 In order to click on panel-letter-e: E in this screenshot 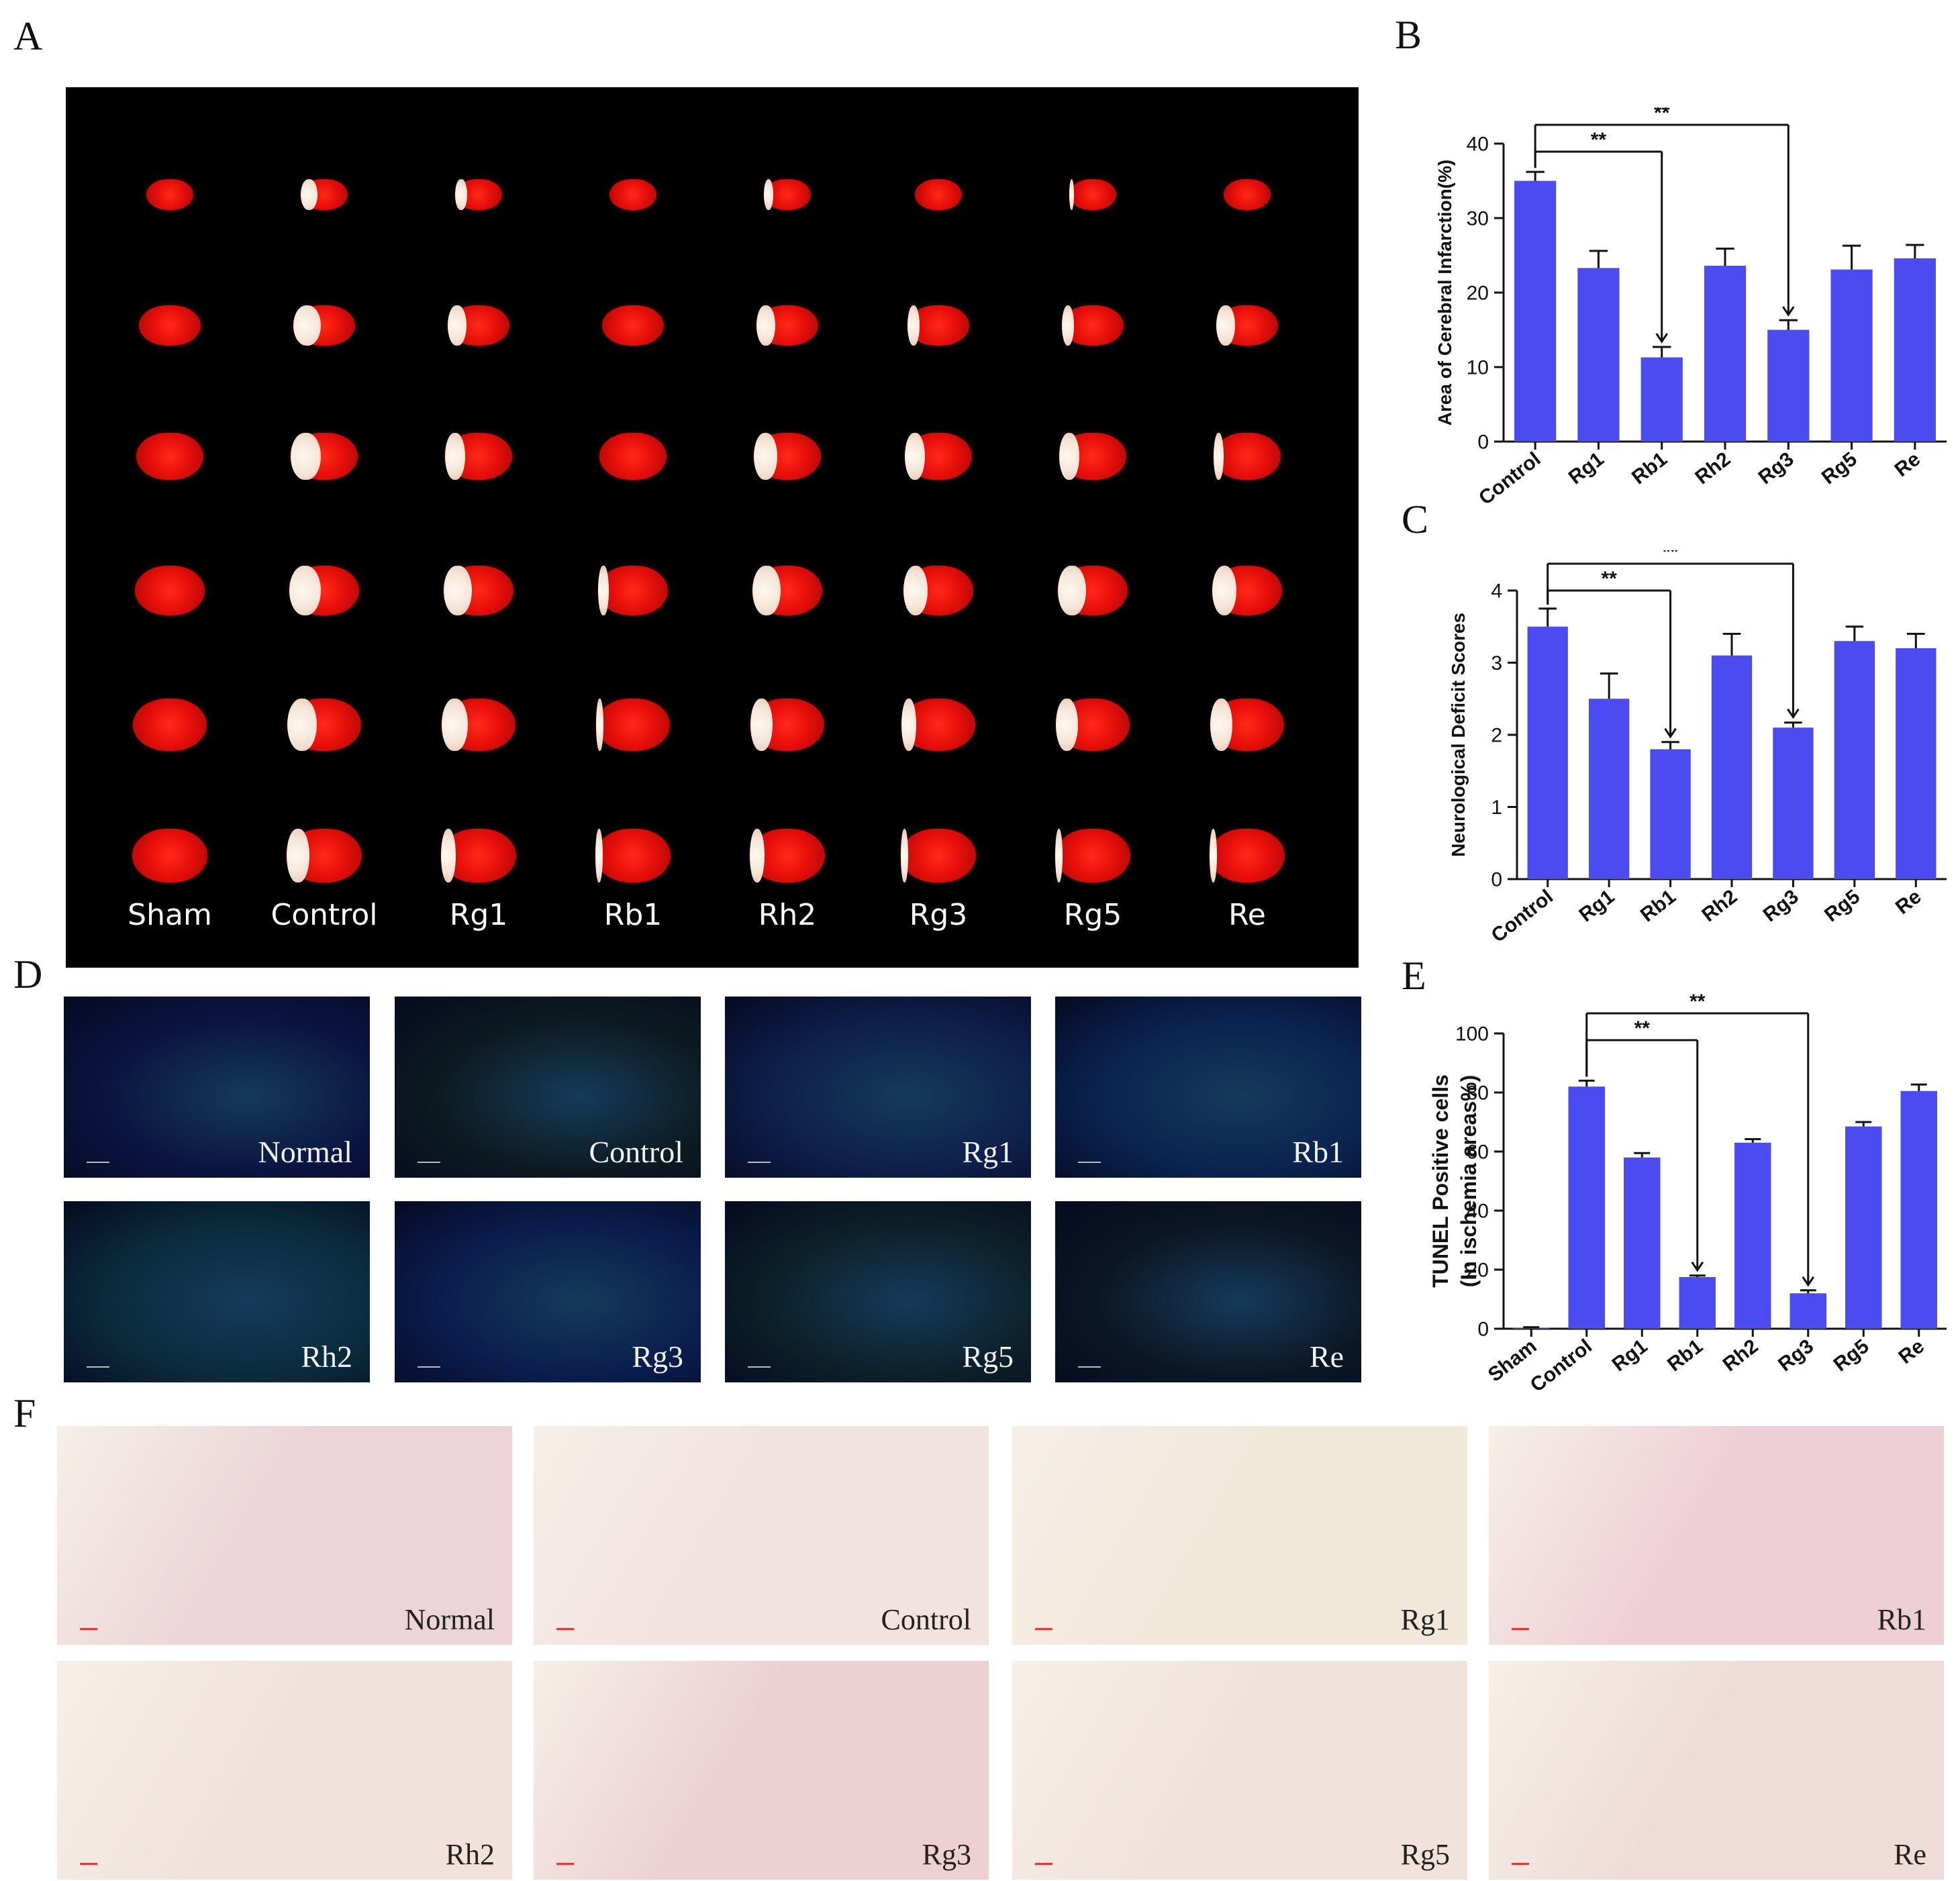, I will do `click(1414, 976)`.